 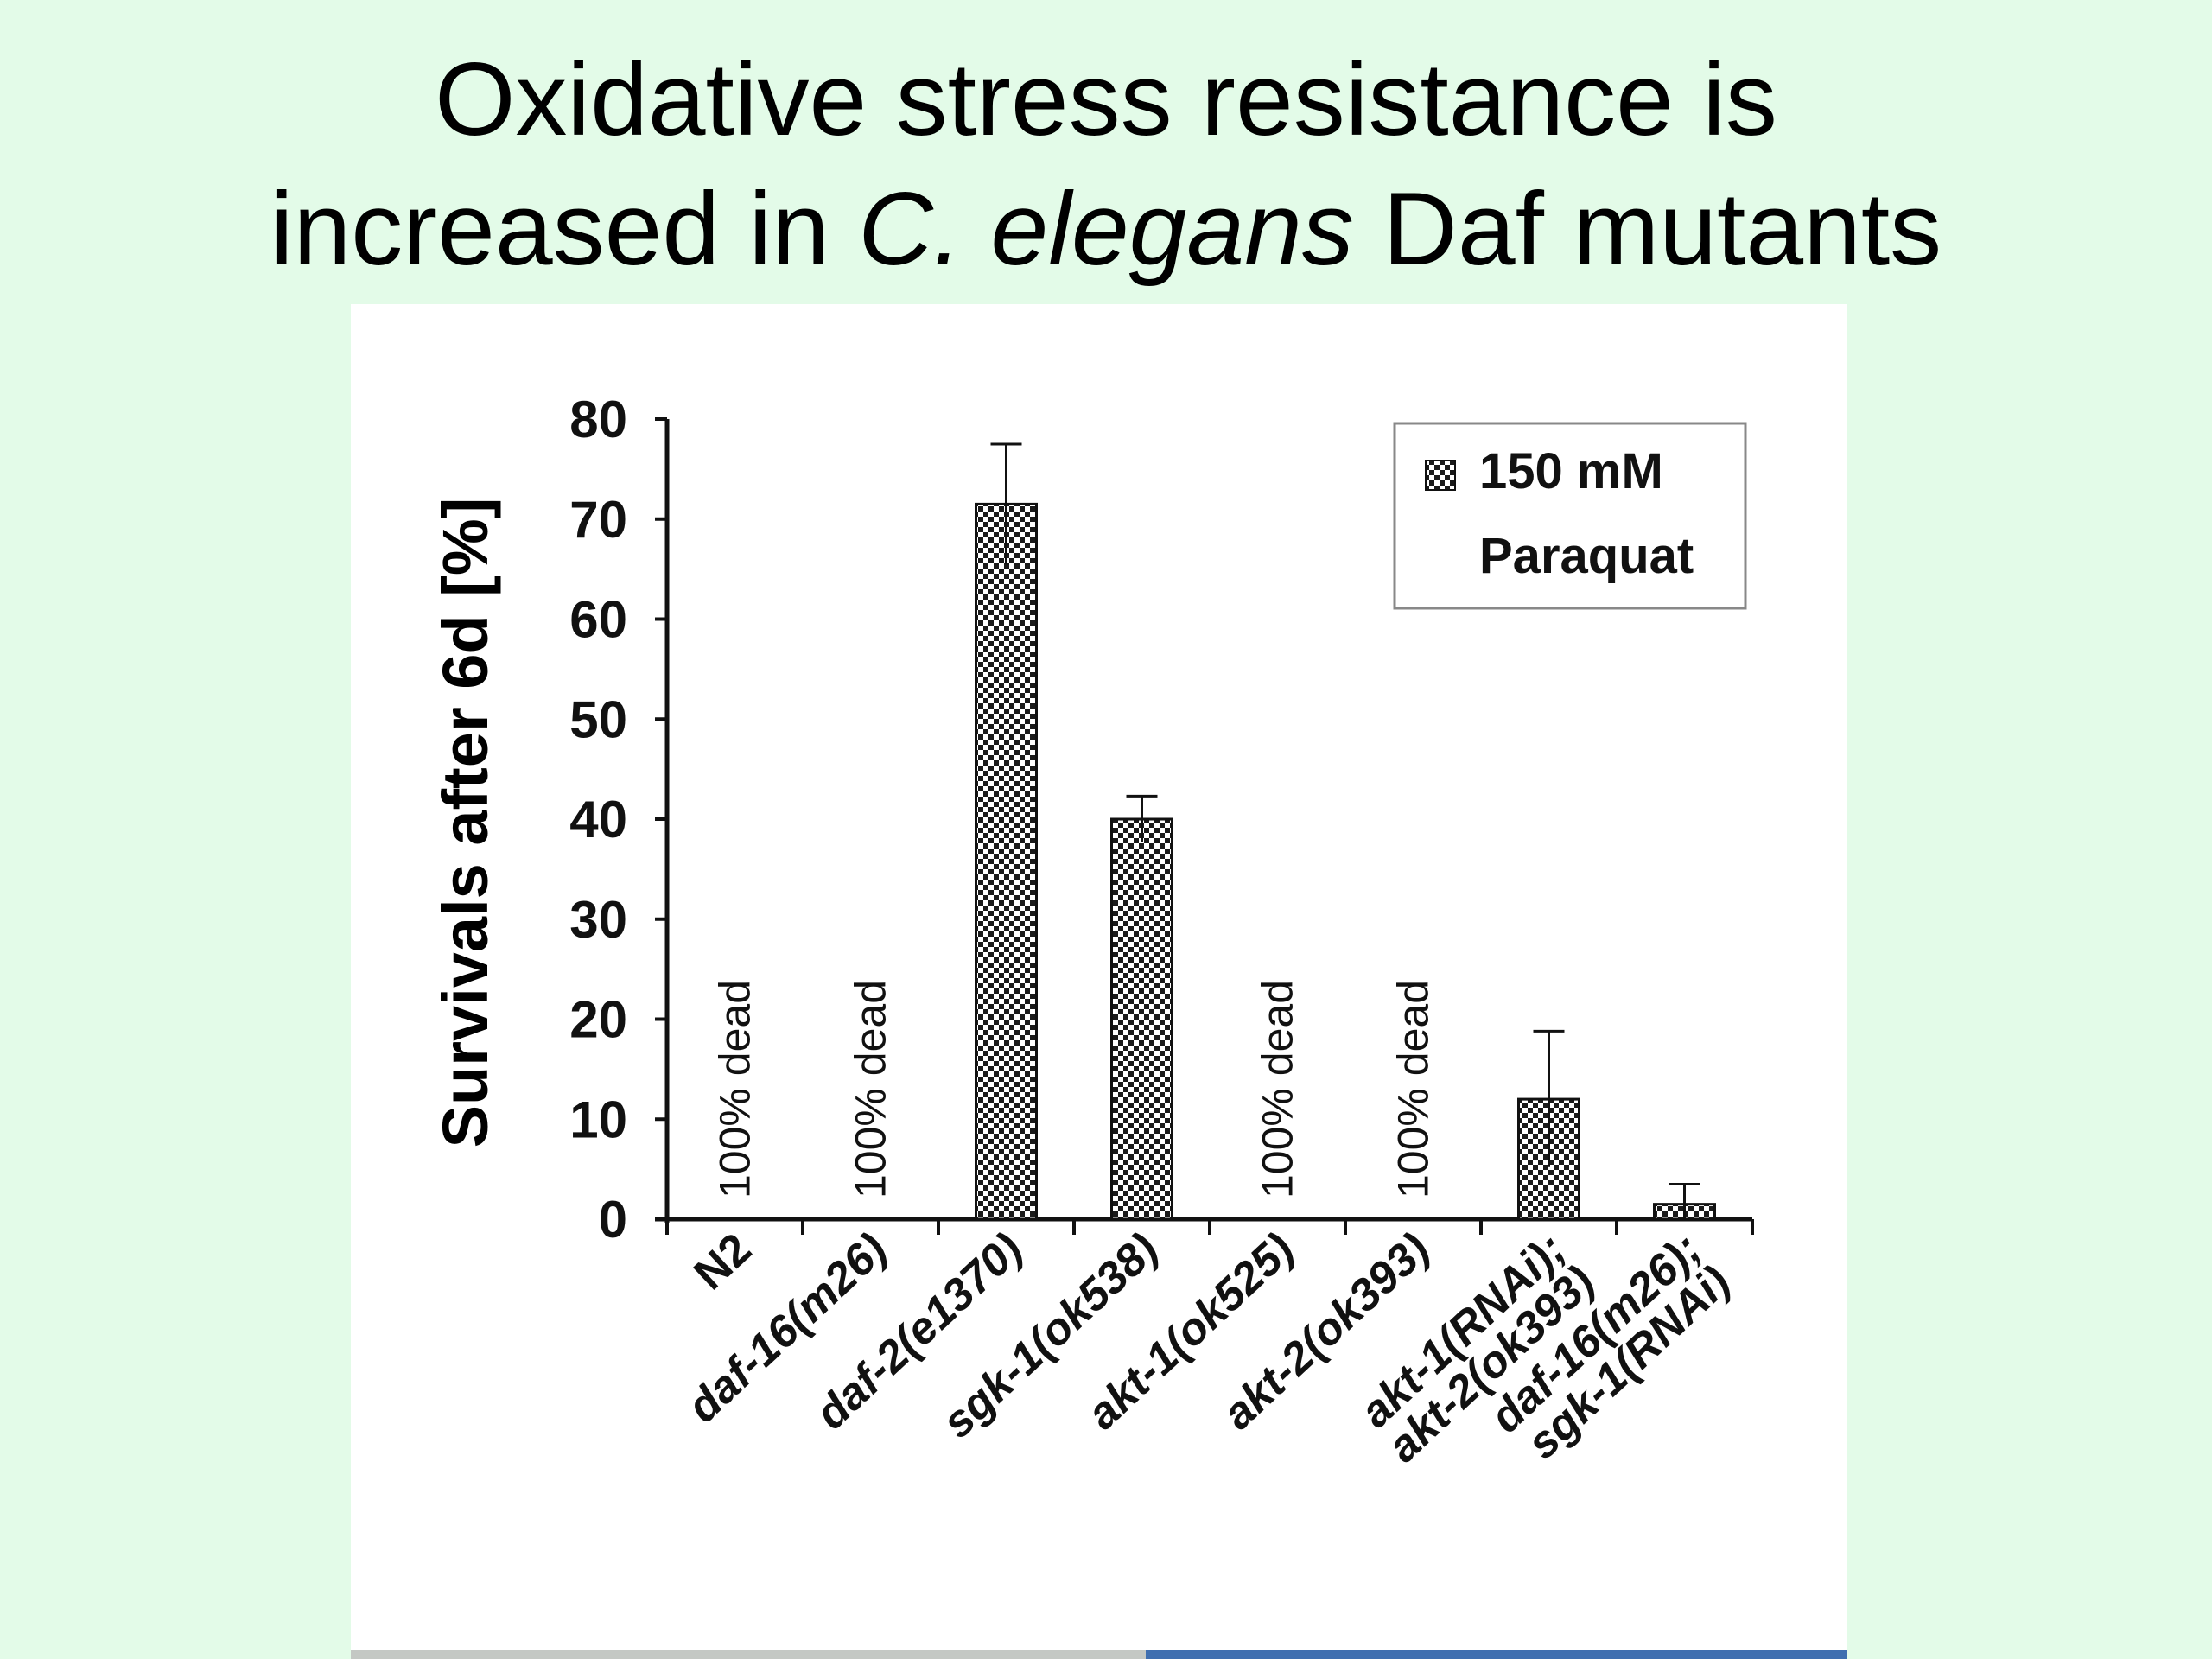 What do you see at coordinates (1586, 556) in the screenshot?
I see `legend-label-line-2: Paraquat` at bounding box center [1586, 556].